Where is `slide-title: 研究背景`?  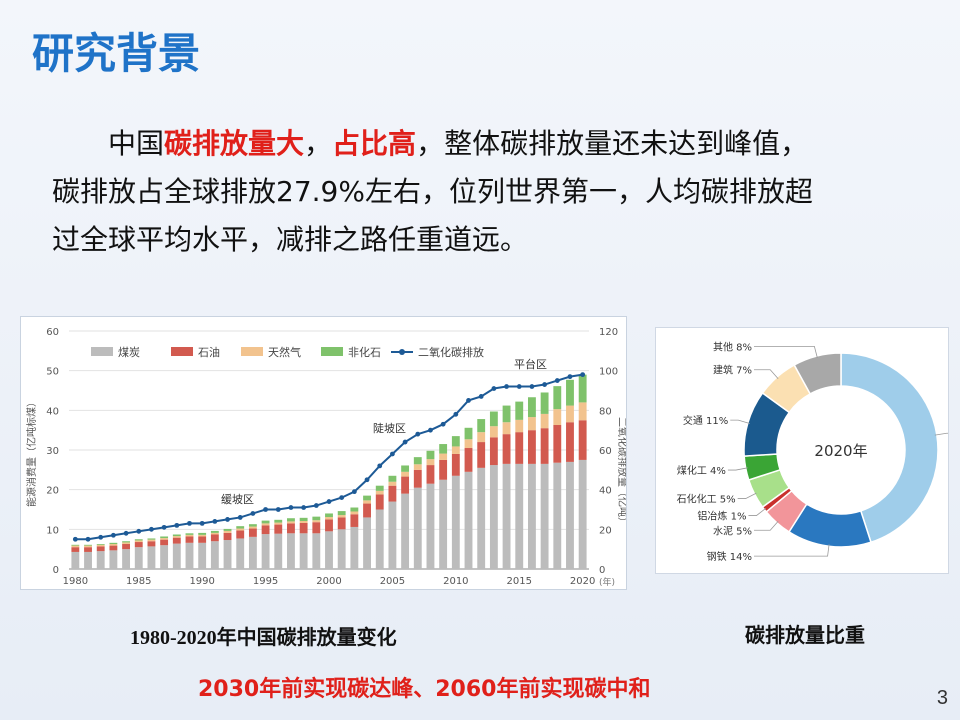
slide-title: 研究背景 is located at coordinates (116, 53).